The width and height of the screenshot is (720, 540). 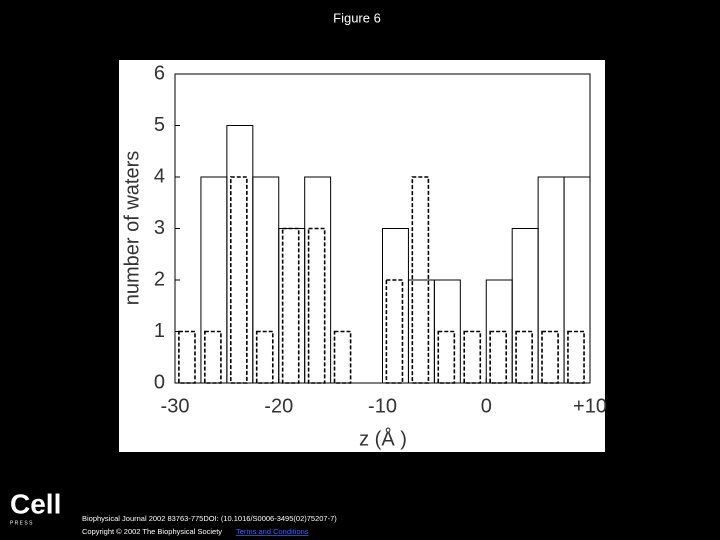 I want to click on copyright: Copyright © 2002 The Biophysical Society, so click(x=152, y=531).